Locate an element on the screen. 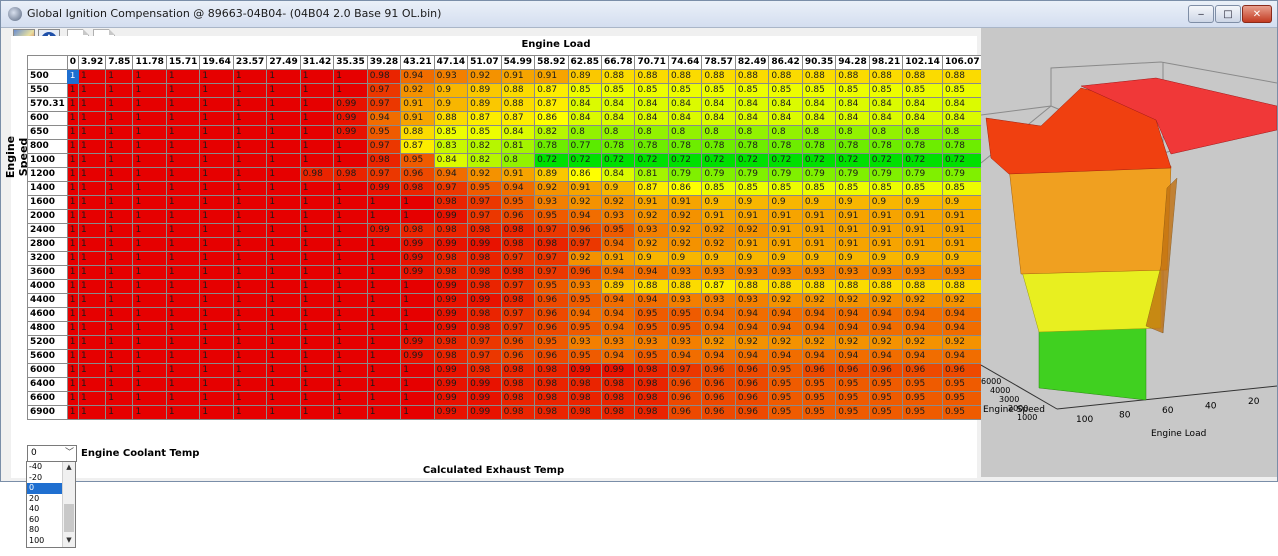 Image resolution: width=1278 pixels, height=556 pixels. table-cell: 0.83 is located at coordinates (451, 146).